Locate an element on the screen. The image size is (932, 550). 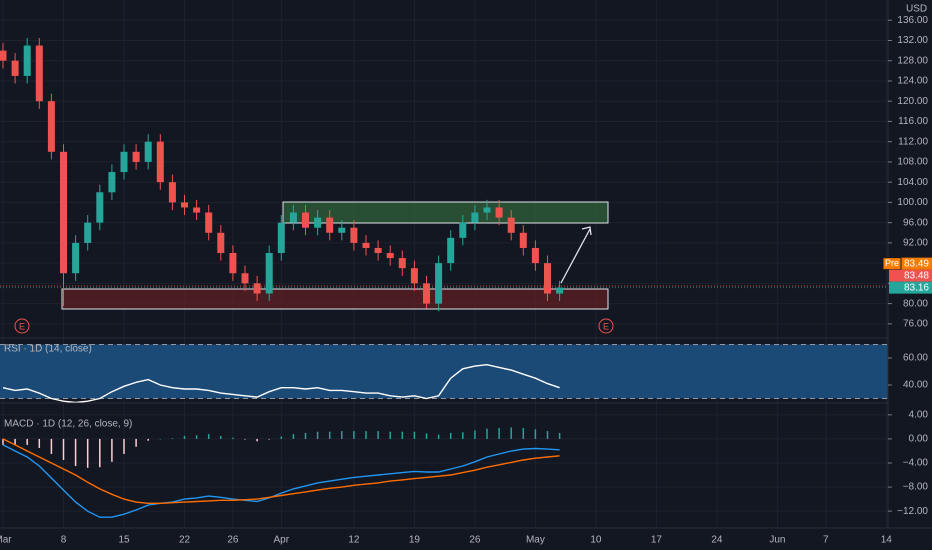
y-tick-label: 108.00 is located at coordinates (912, 162).